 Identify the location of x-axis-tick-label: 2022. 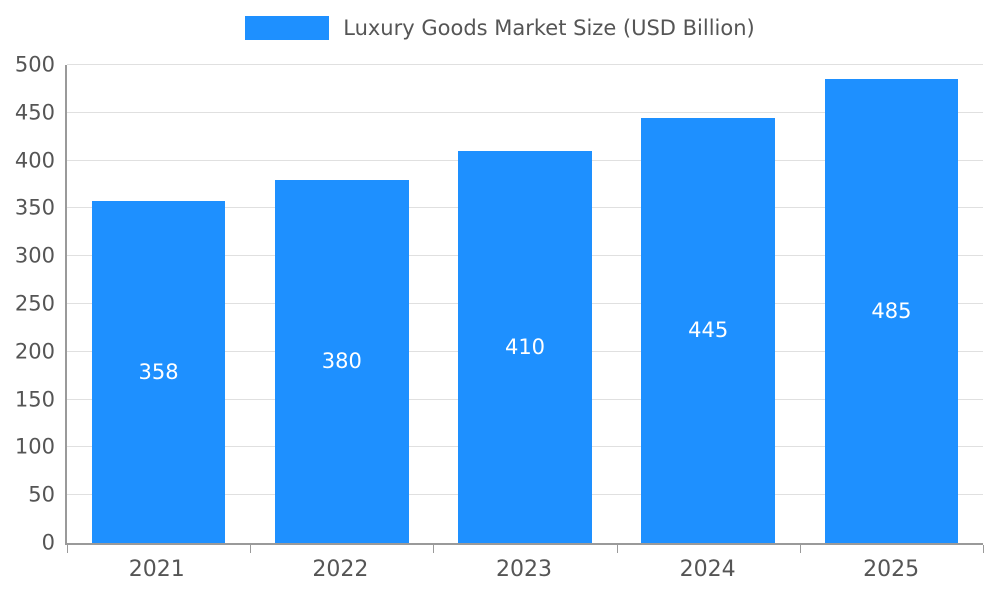
(340, 569).